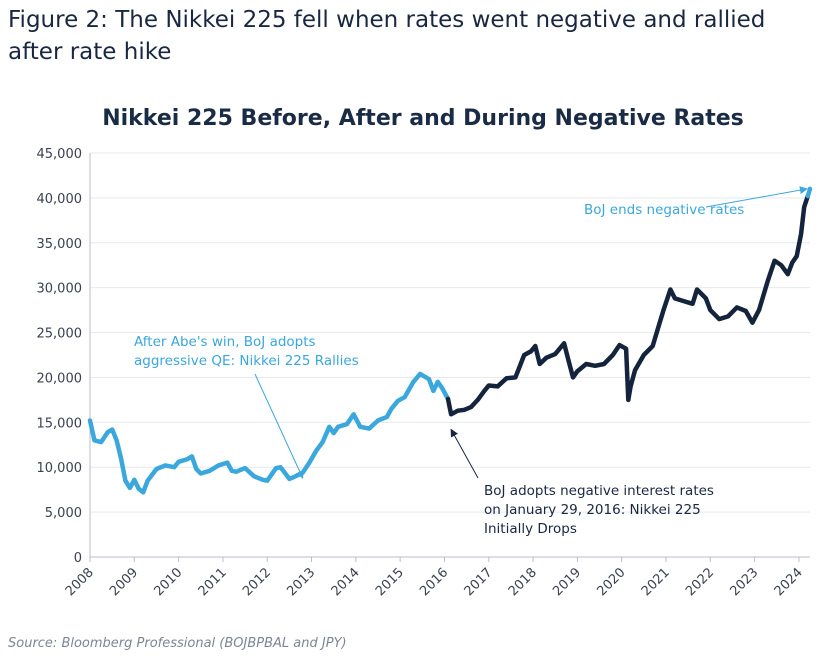  I want to click on annotation-arrow-negative, so click(464, 453).